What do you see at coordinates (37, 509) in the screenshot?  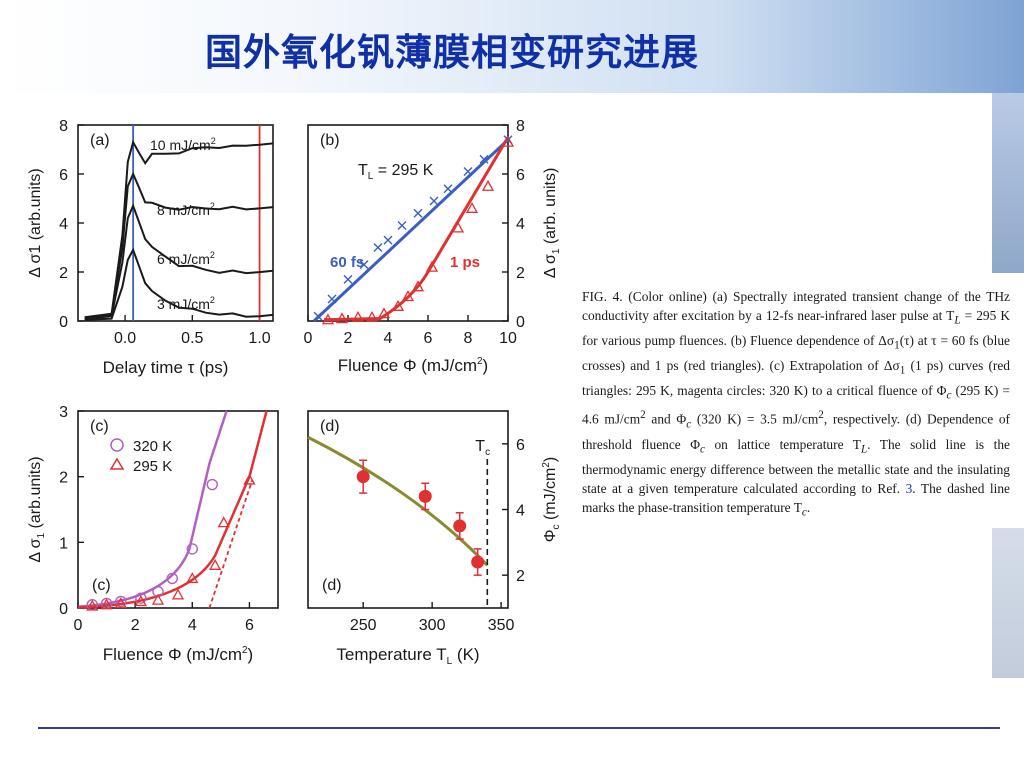 I see `y-axis-label: Δ σ1 (arb.units)` at bounding box center [37, 509].